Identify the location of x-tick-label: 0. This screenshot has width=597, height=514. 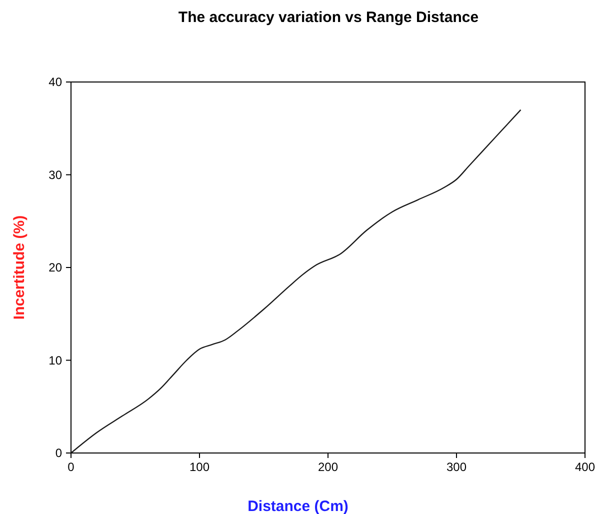
(71, 467).